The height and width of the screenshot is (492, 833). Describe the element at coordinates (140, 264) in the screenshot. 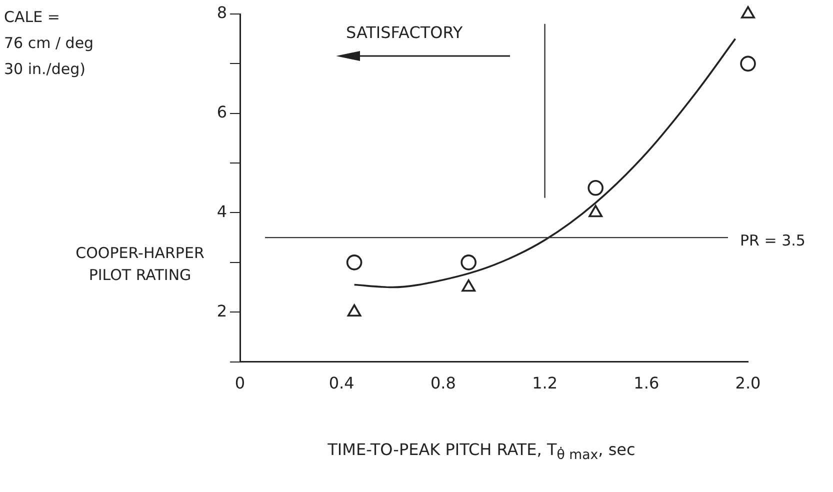

I see `y-axis-title: COOPER-HARPER PILOT RATING` at that location.